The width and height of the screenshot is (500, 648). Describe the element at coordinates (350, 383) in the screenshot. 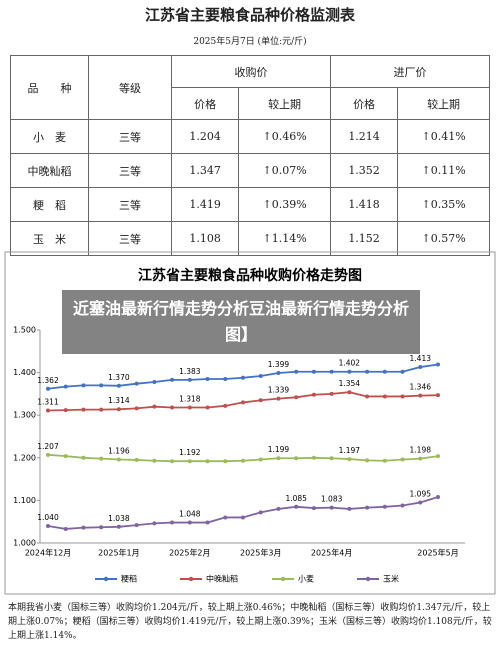

I see `data-label: 1.354` at that location.